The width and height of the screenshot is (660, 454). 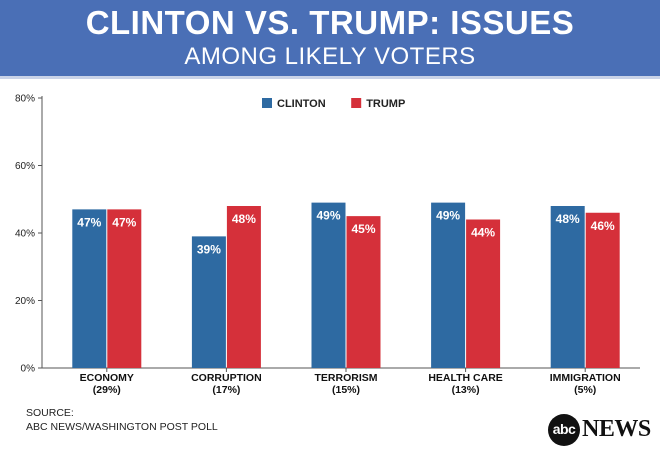 I want to click on x-tick-label: TERRORISM, so click(x=346, y=378).